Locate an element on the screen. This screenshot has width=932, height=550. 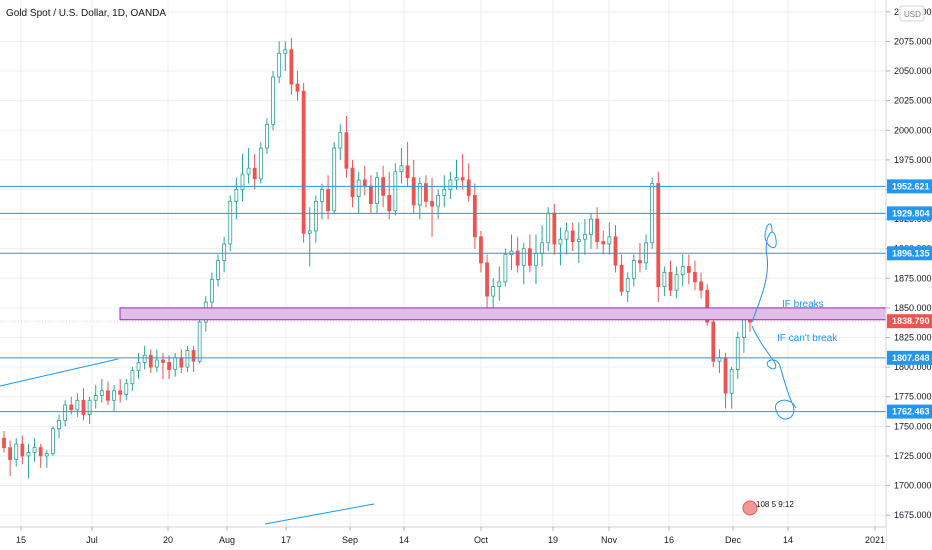
price-tick-label: 1800.000 is located at coordinates (913, 367).